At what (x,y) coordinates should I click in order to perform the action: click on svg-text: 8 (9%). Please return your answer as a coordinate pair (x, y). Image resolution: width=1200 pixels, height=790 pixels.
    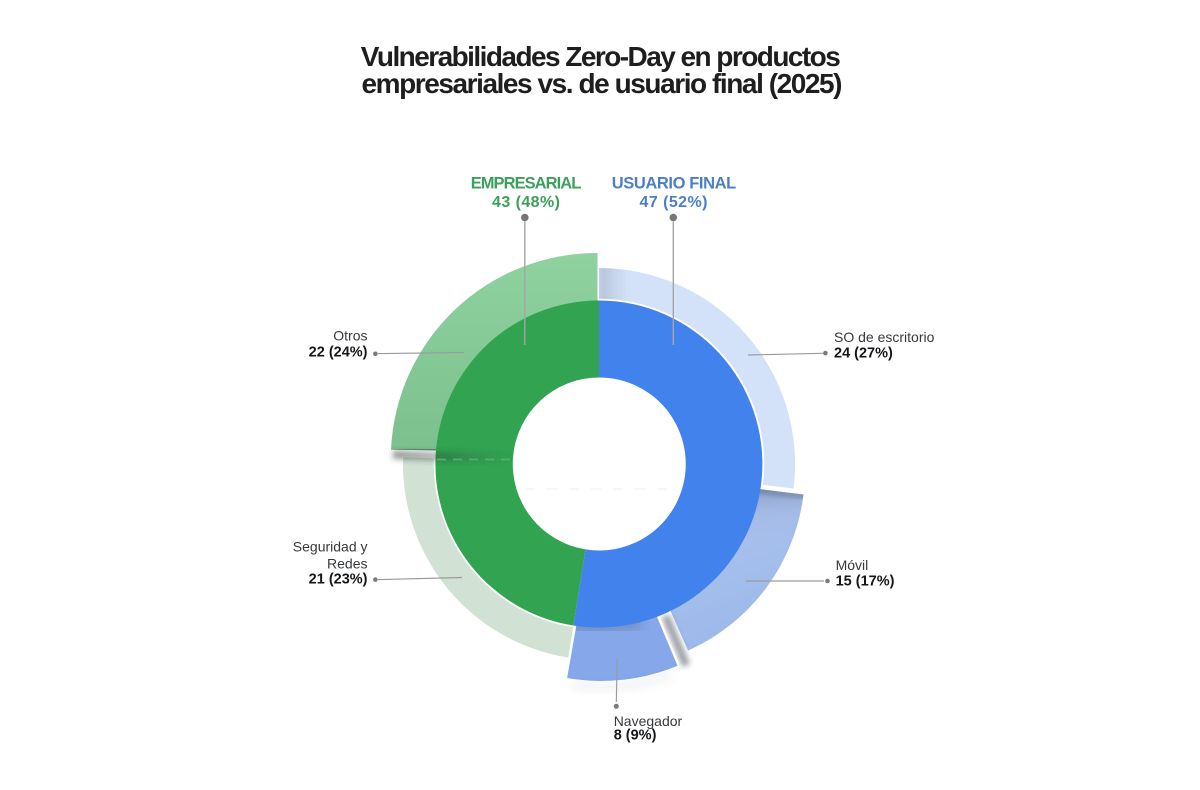
    Looking at the image, I should click on (635, 736).